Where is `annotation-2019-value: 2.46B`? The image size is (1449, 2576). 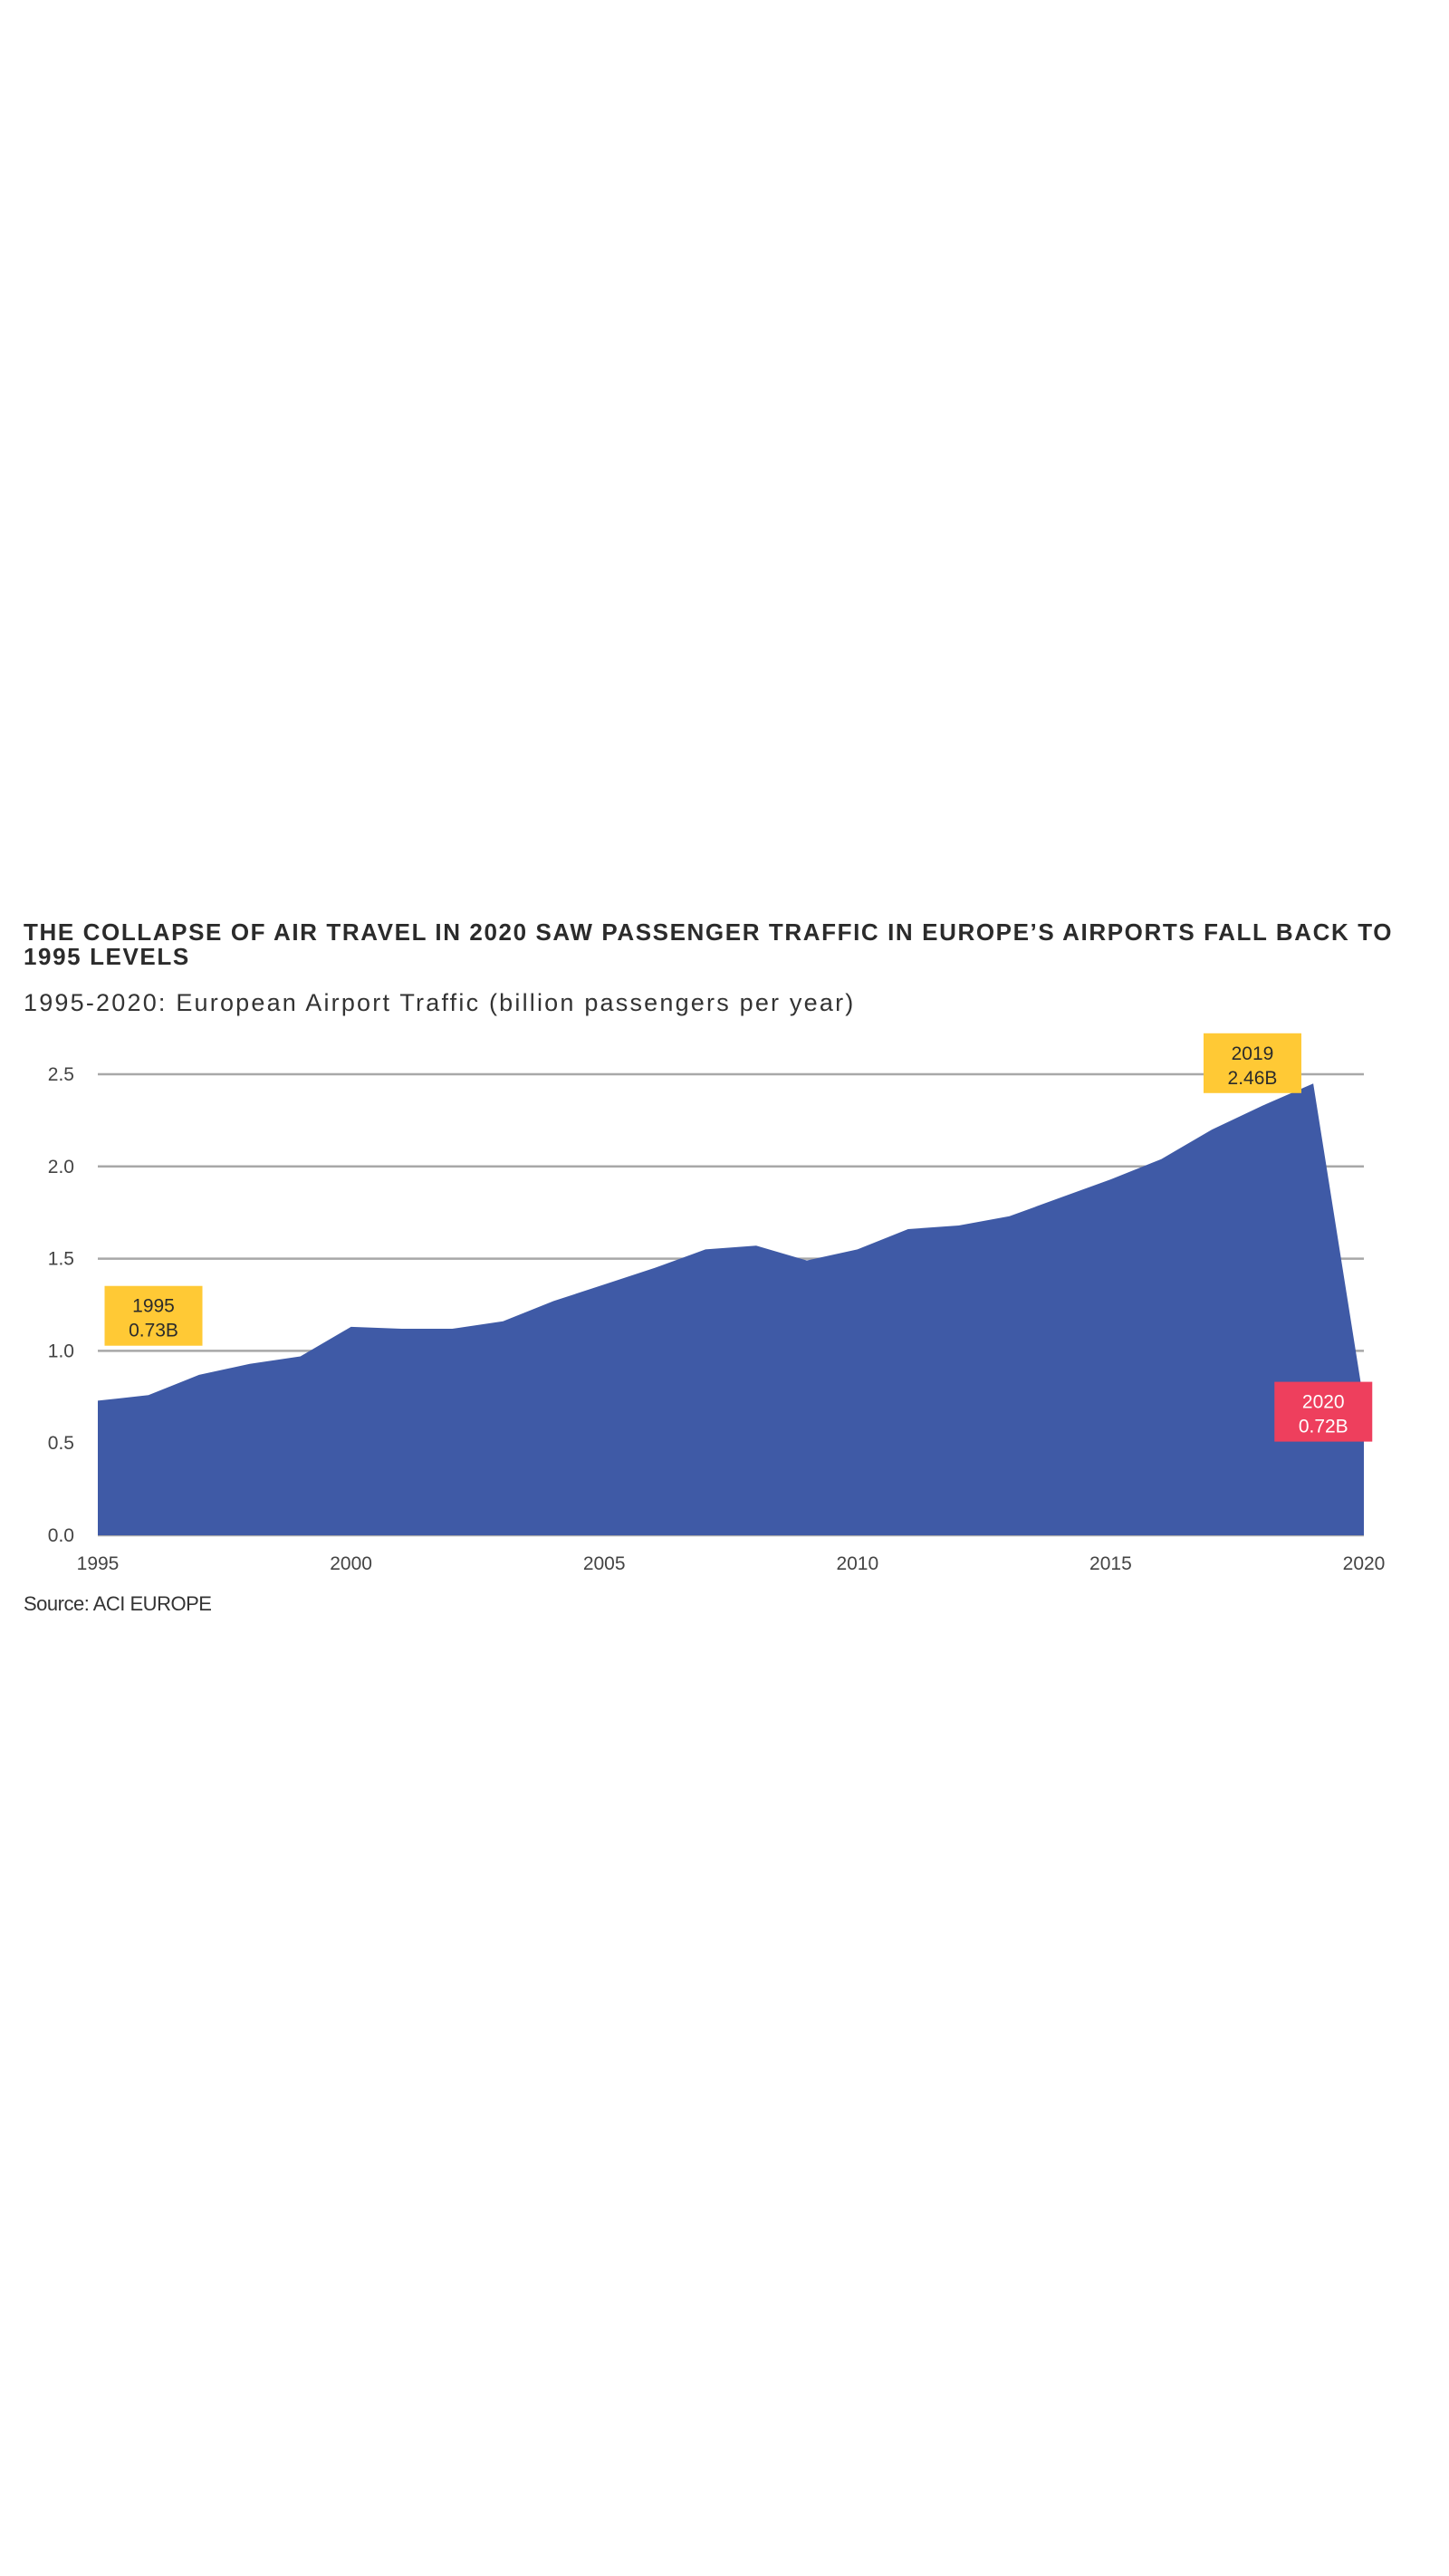 annotation-2019-value: 2.46B is located at coordinates (1253, 1078).